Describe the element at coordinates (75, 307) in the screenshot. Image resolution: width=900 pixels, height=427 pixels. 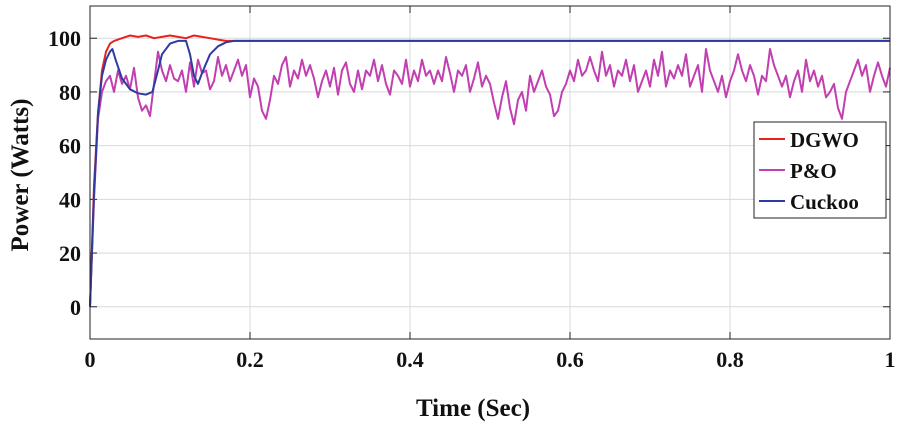
I see `y-tick-label: 0` at that location.